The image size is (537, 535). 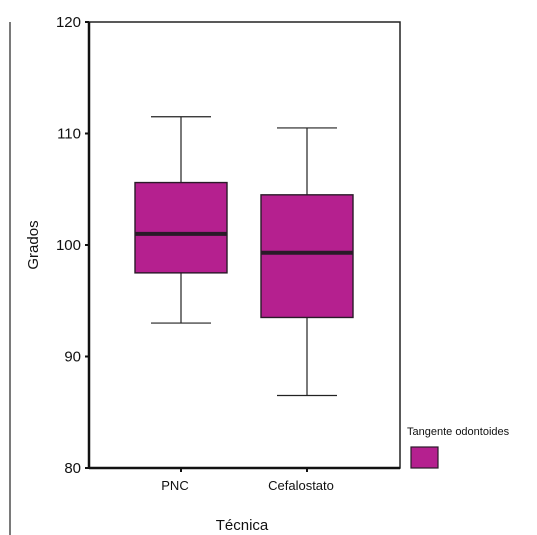 I want to click on legend-title: Tangente odontoides, so click(x=458, y=432).